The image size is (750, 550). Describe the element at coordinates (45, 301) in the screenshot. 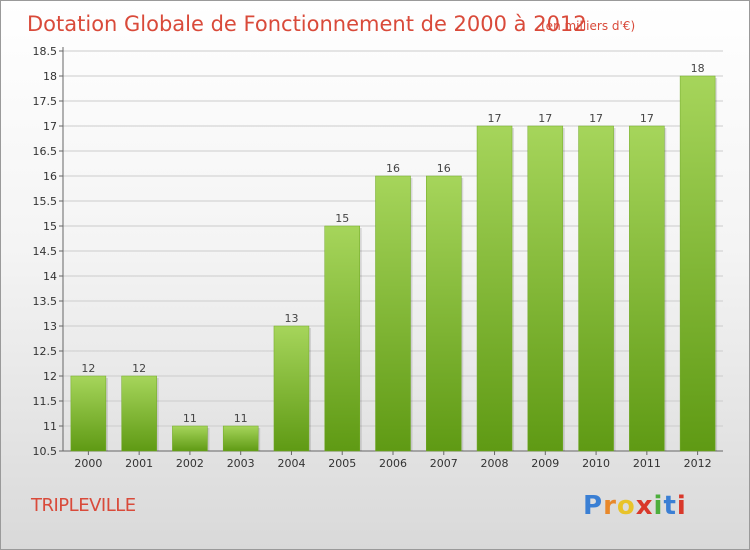

I see `y-tick-label: 13.5` at that location.